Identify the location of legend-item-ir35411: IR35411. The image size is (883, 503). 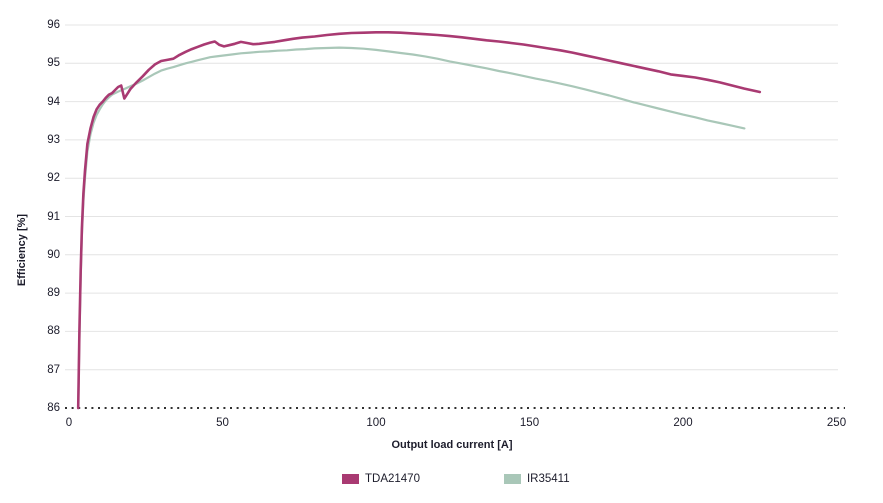
(536, 479).